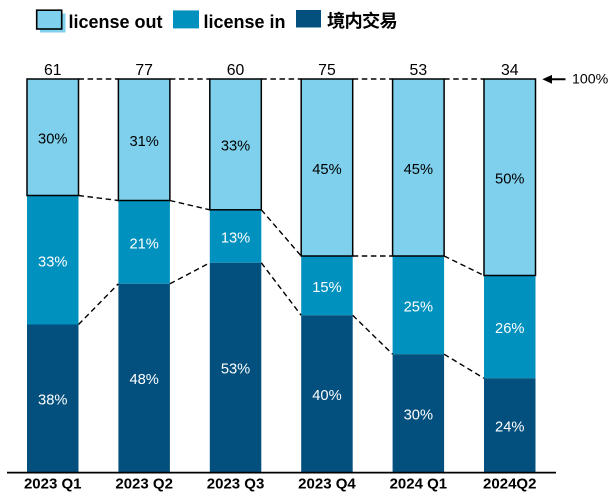 The width and height of the screenshot is (616, 498). Describe the element at coordinates (236, 484) in the screenshot. I see `svg-text: 2023 Q3` at that location.